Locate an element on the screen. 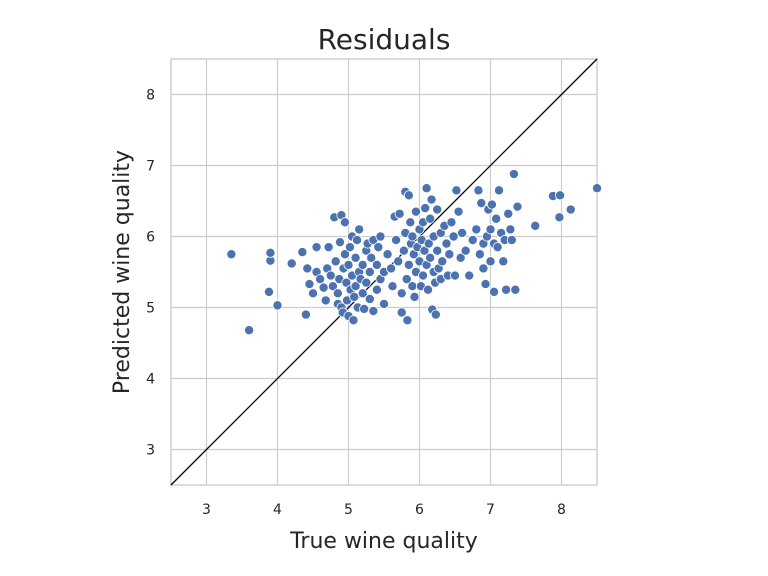 The width and height of the screenshot is (768, 576). x-tick-label: 5 is located at coordinates (348, 510).